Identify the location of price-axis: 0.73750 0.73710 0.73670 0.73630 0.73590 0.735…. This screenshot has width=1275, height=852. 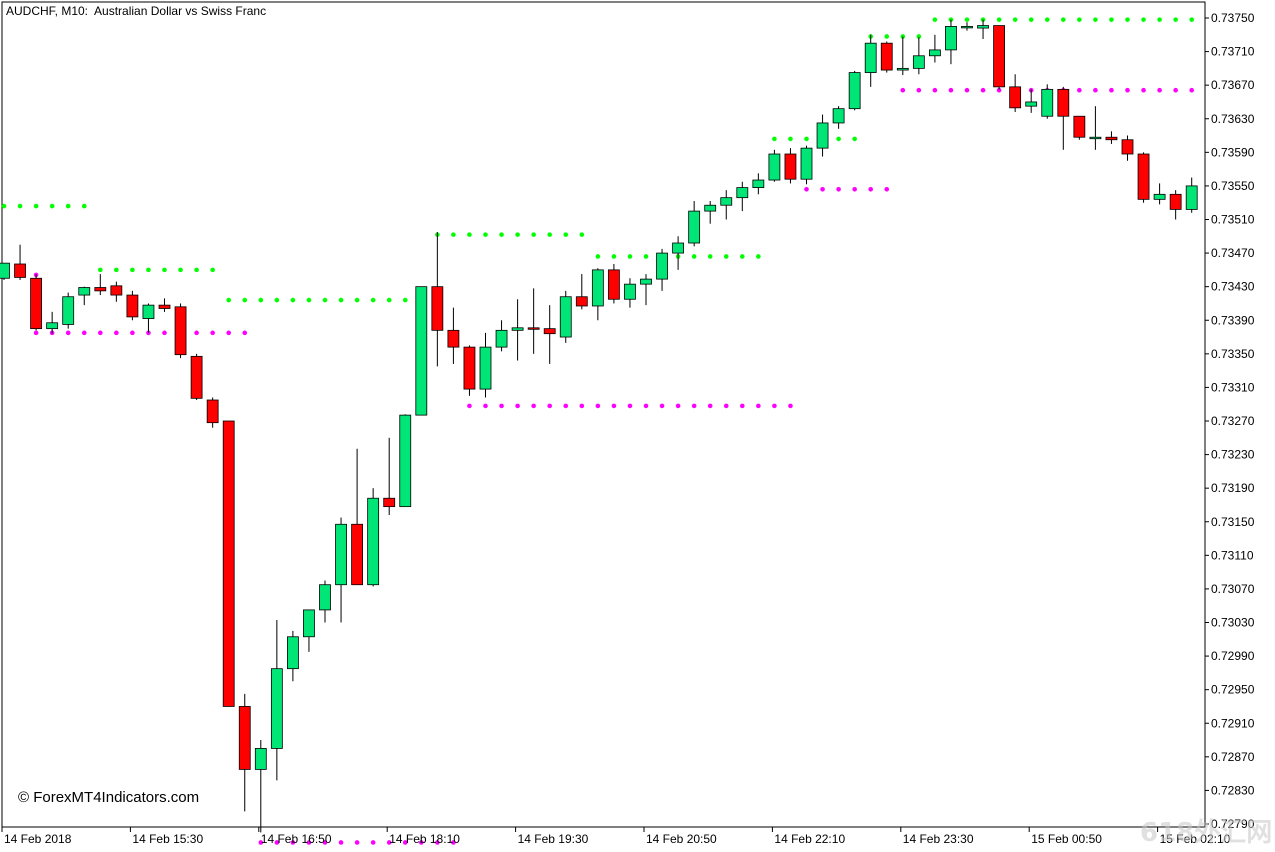
(1230, 421).